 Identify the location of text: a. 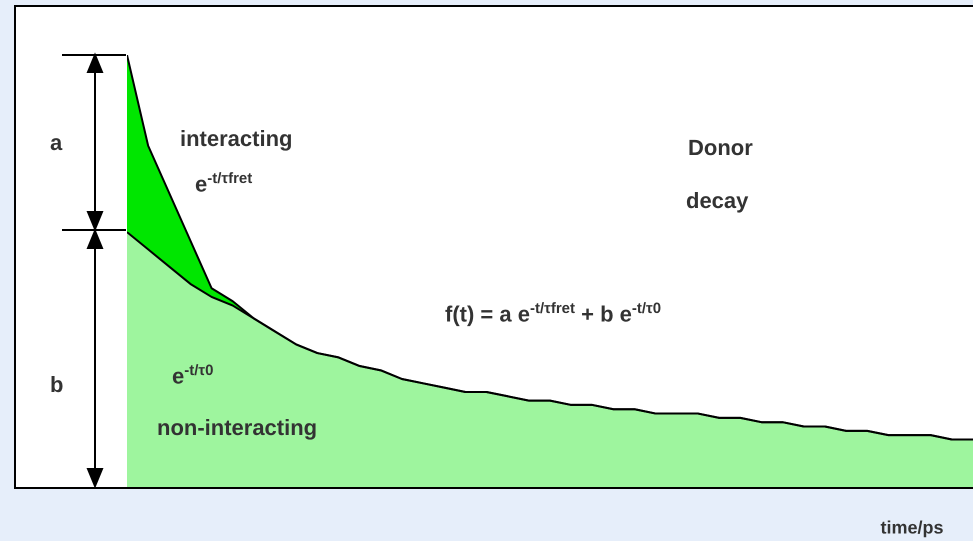
(56, 143).